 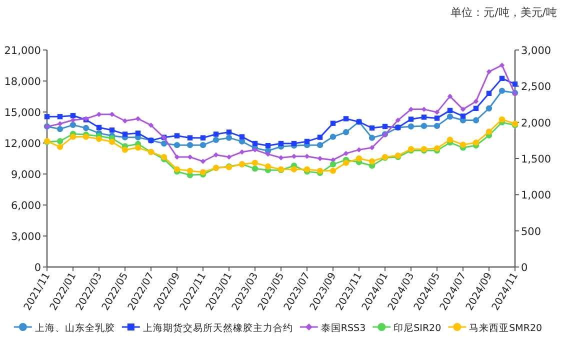 I want to click on y2-tick-label: 500, so click(x=531, y=232).